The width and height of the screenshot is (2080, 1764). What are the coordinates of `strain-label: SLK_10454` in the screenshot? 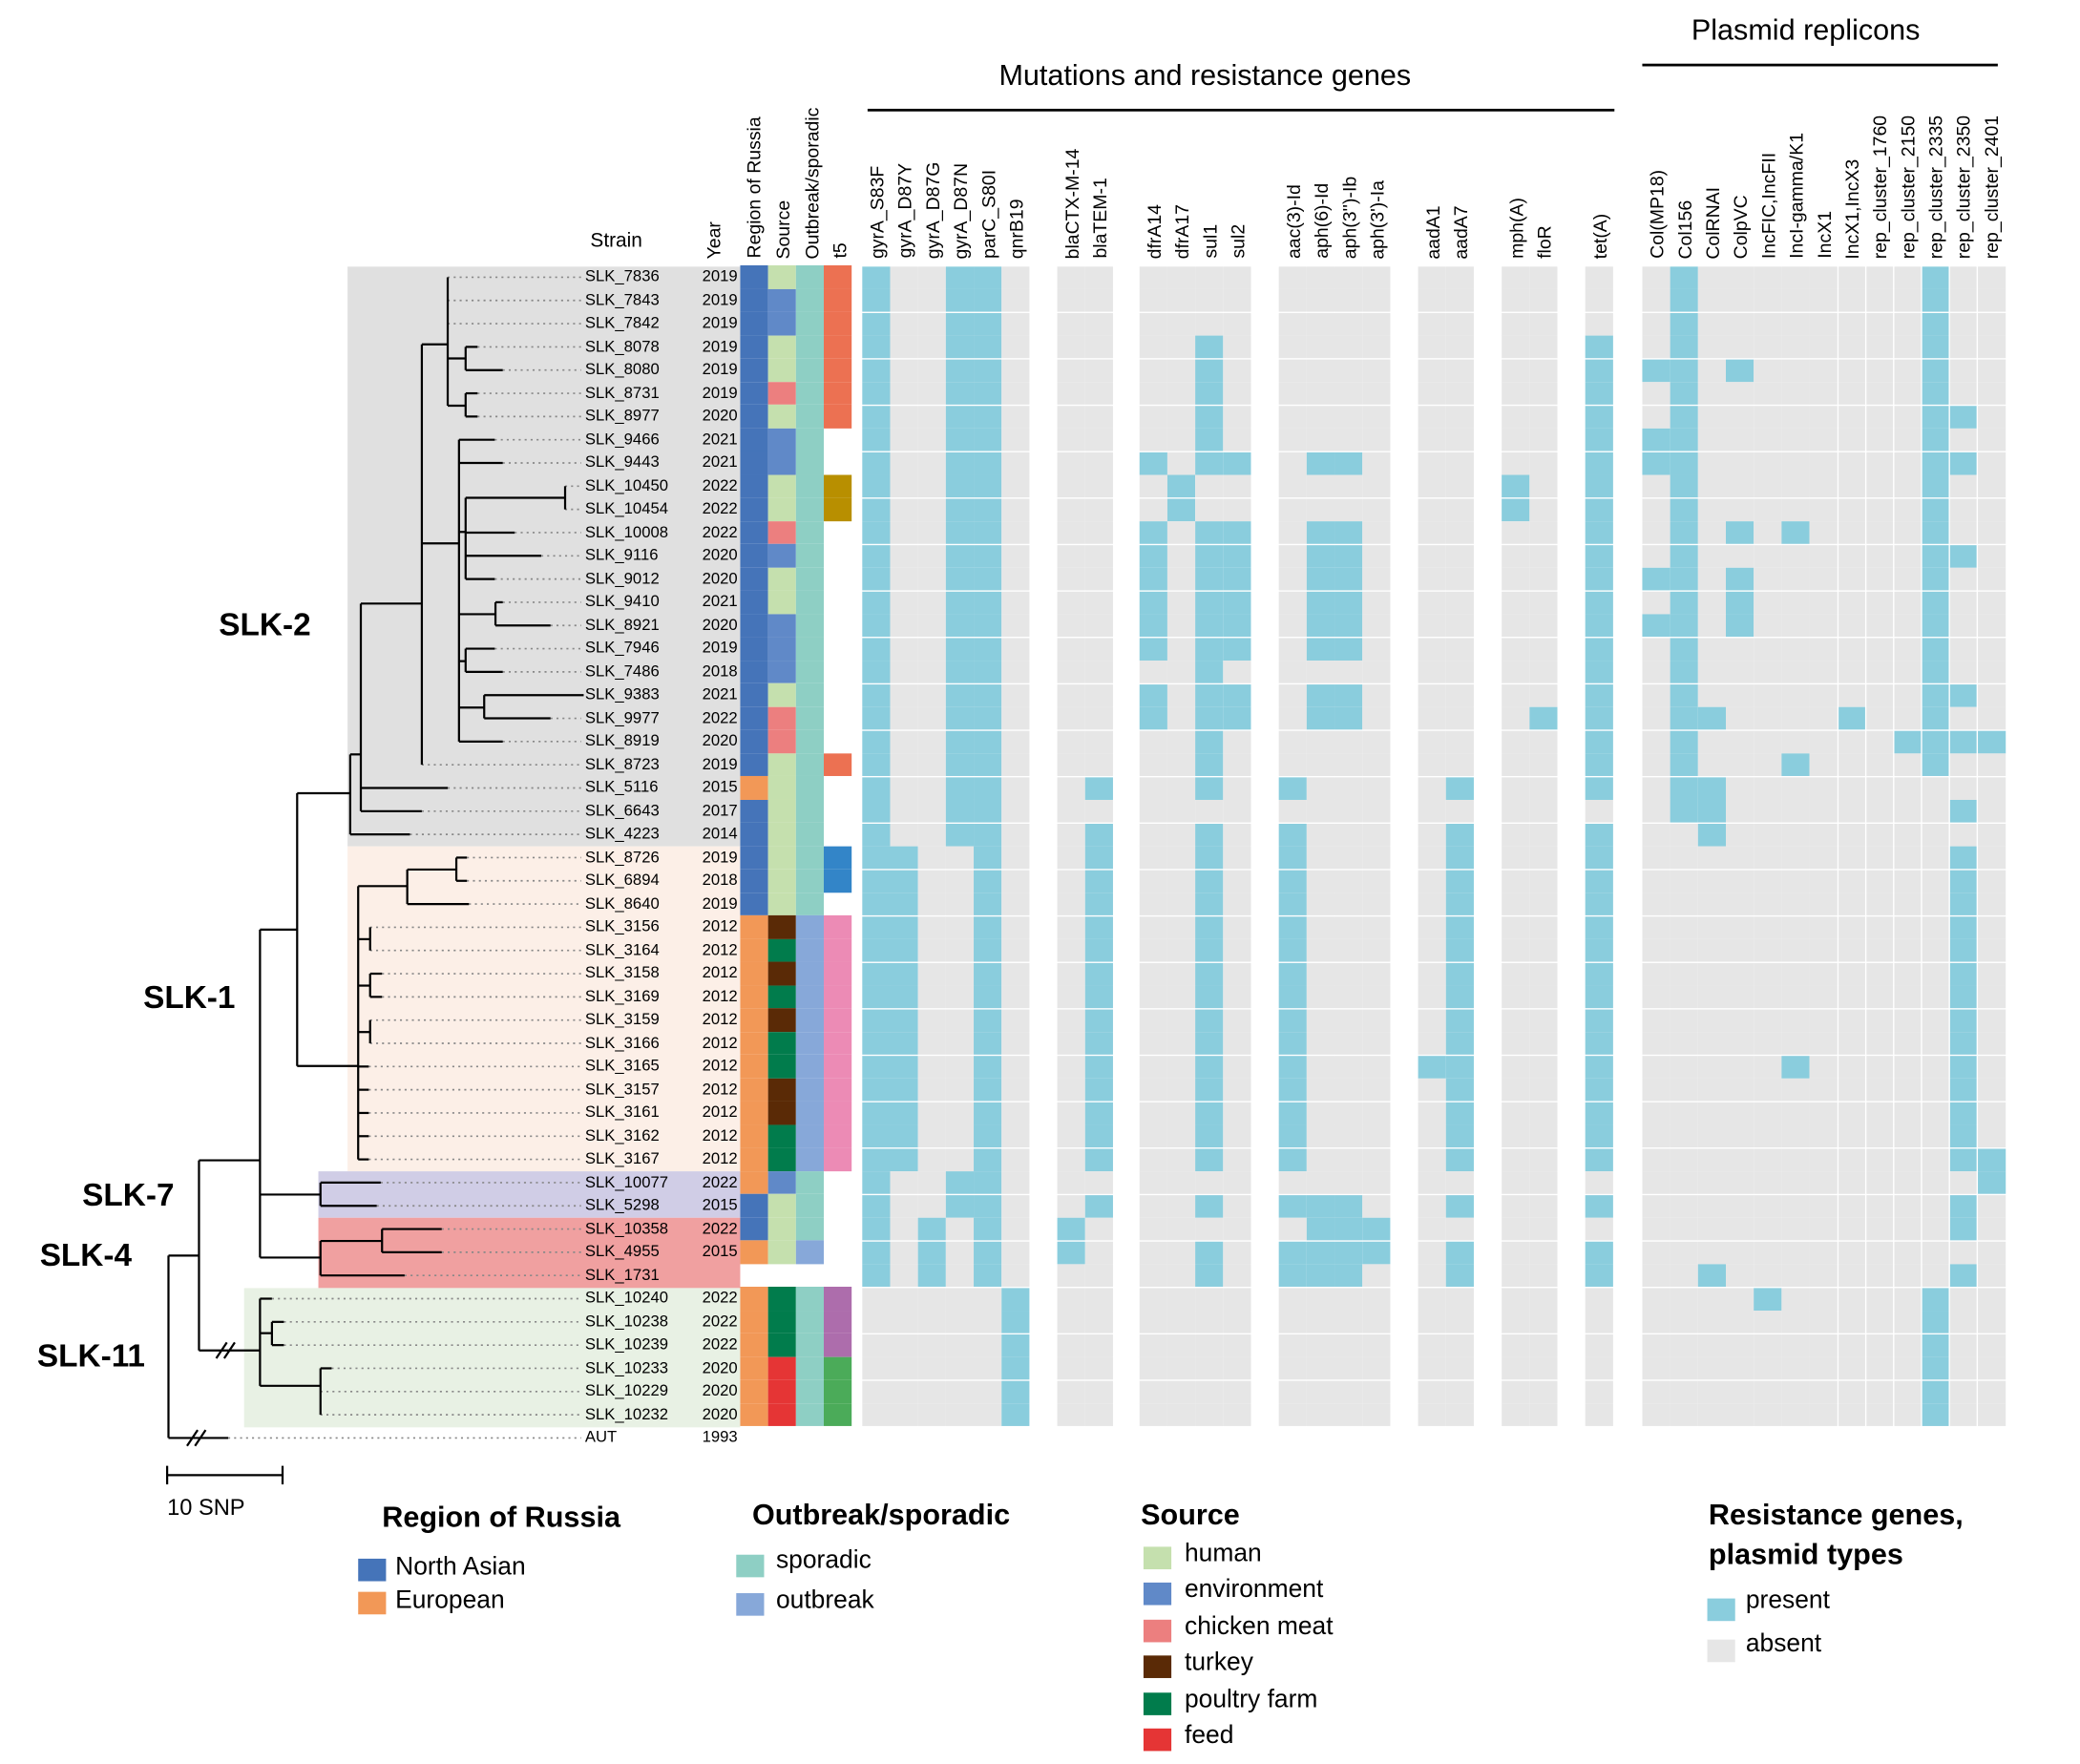 It's located at (626, 508).